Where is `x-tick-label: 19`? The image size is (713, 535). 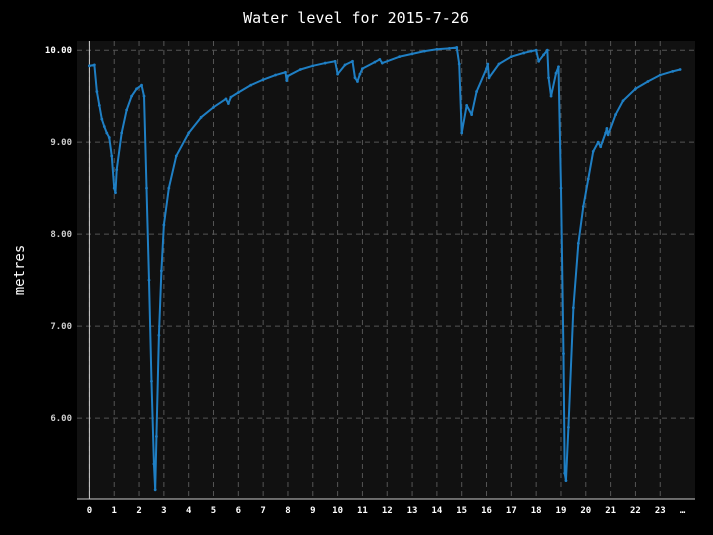
x-tick-label: 19 is located at coordinates (561, 511).